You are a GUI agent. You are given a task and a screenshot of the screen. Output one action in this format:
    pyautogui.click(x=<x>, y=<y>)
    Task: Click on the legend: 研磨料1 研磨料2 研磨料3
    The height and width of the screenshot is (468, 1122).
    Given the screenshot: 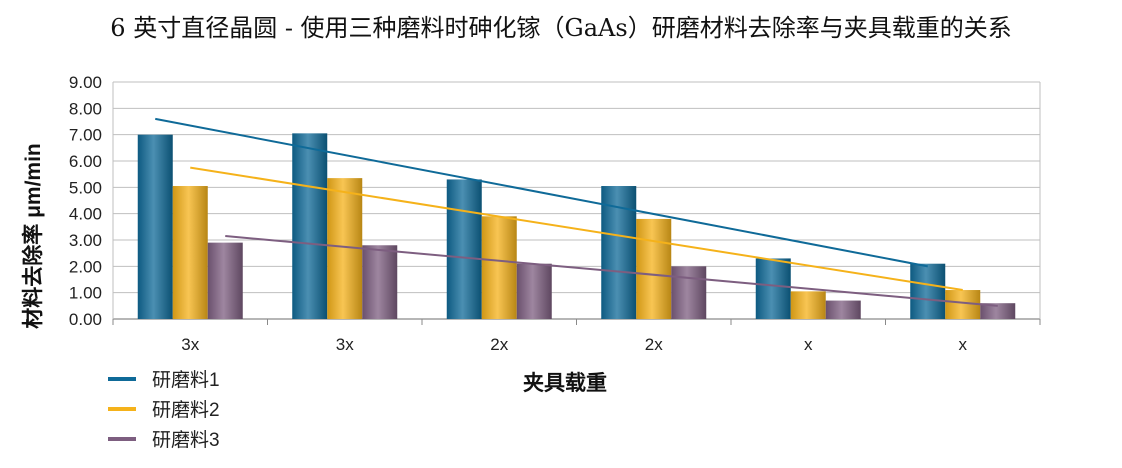 What is the action you would take?
    pyautogui.click(x=164, y=410)
    